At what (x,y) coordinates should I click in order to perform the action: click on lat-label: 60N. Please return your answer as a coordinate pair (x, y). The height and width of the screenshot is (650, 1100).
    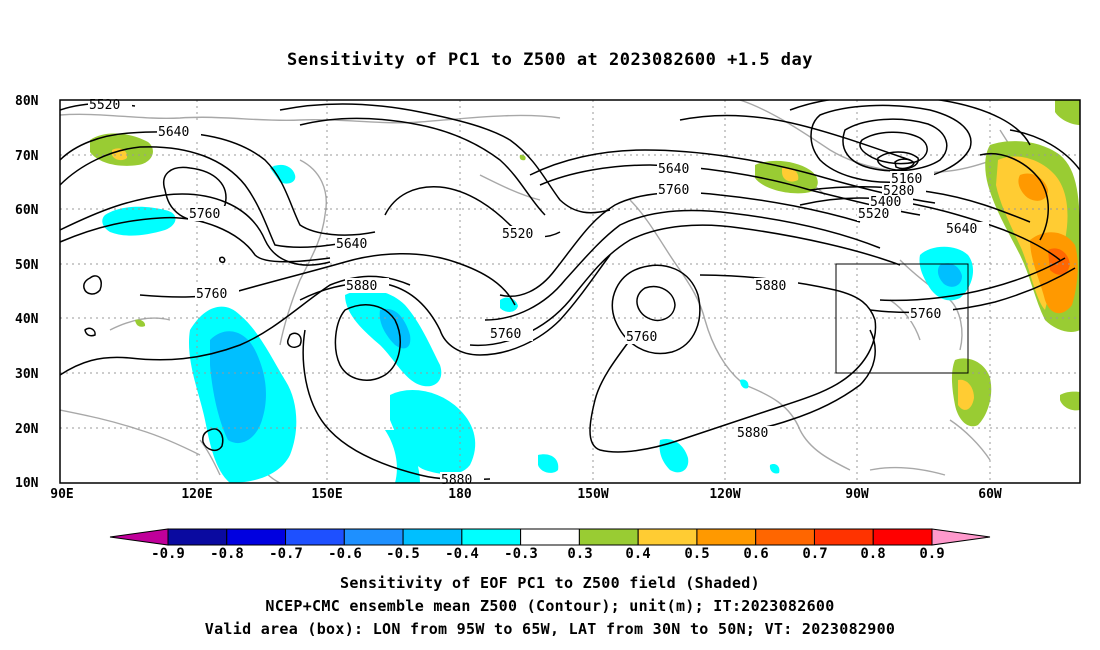
    Looking at the image, I should click on (27, 210).